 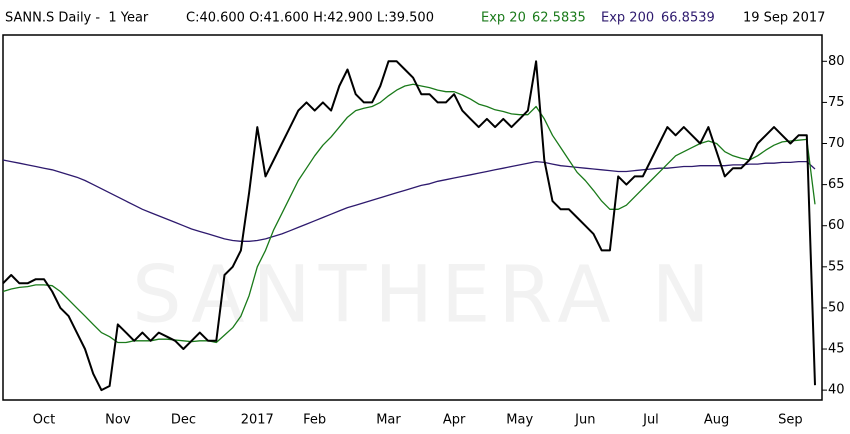 What do you see at coordinates (836, 184) in the screenshot?
I see `y-tick-label: 65` at bounding box center [836, 184].